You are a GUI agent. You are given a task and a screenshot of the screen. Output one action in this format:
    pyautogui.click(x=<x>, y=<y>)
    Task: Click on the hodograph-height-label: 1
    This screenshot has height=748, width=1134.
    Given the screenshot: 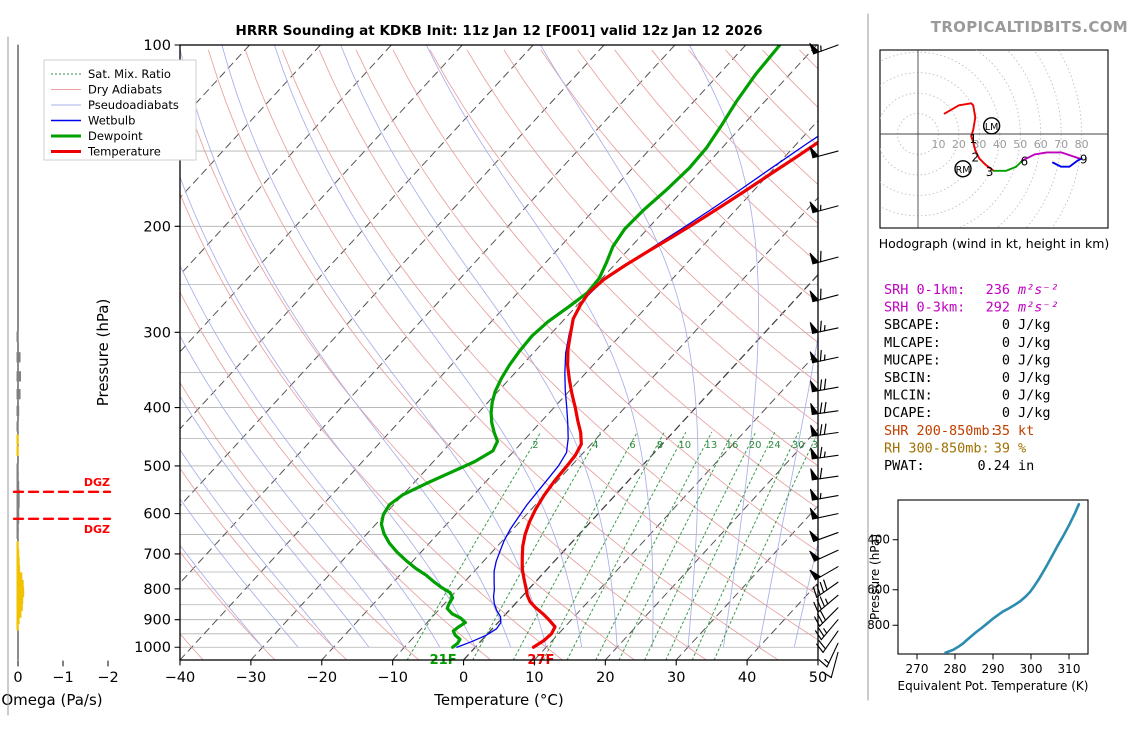 What is the action you would take?
    pyautogui.click(x=973, y=139)
    